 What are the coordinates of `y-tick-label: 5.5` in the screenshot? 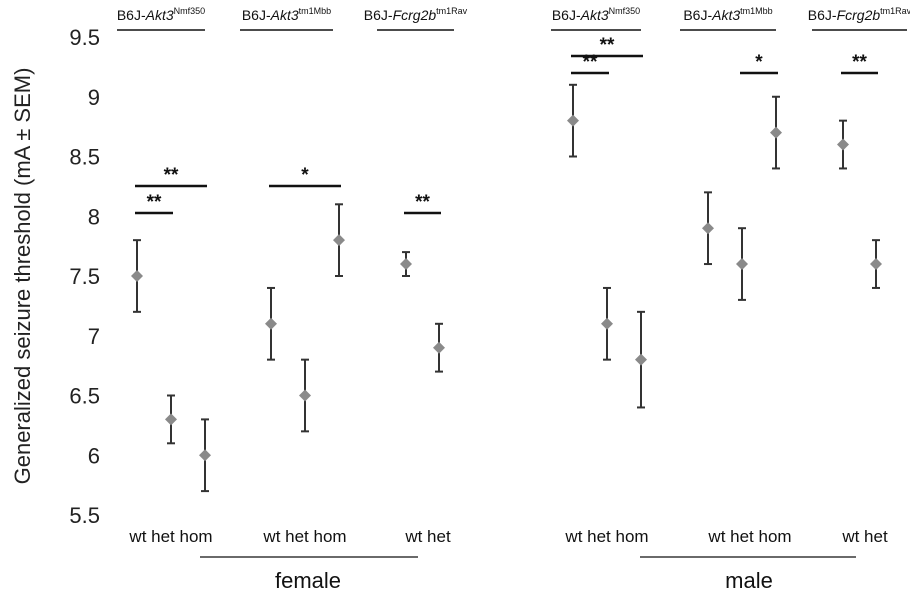 It's located at (84, 515).